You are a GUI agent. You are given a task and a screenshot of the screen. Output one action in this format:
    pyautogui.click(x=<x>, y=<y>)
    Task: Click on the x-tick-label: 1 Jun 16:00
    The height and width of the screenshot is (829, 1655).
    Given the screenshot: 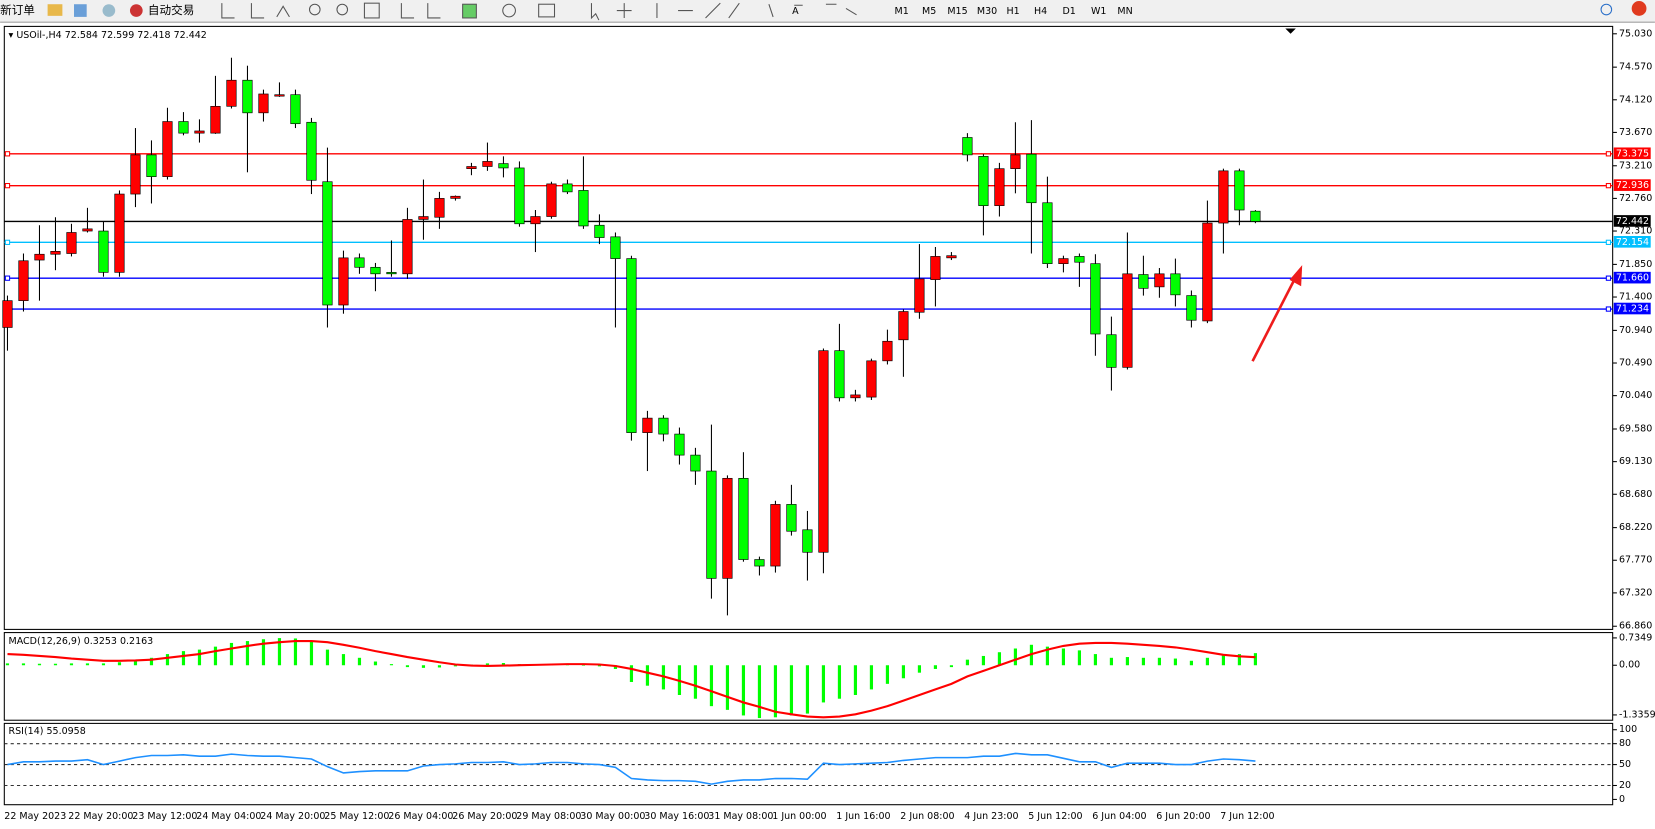 What is the action you would take?
    pyautogui.click(x=863, y=816)
    